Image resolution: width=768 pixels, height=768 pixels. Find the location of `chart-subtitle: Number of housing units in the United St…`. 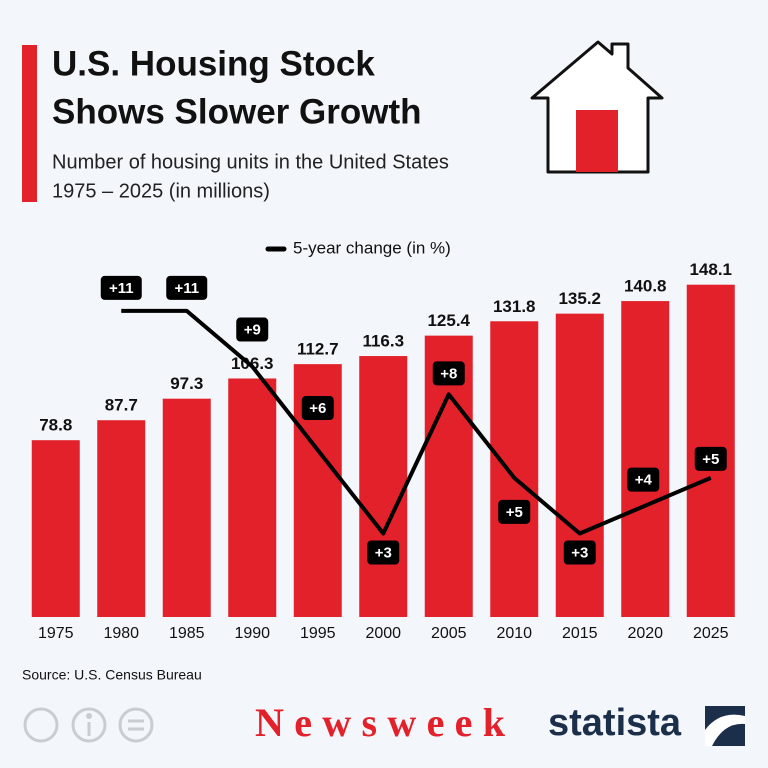

chart-subtitle: Number of housing units in the United St… is located at coordinates (250, 162).